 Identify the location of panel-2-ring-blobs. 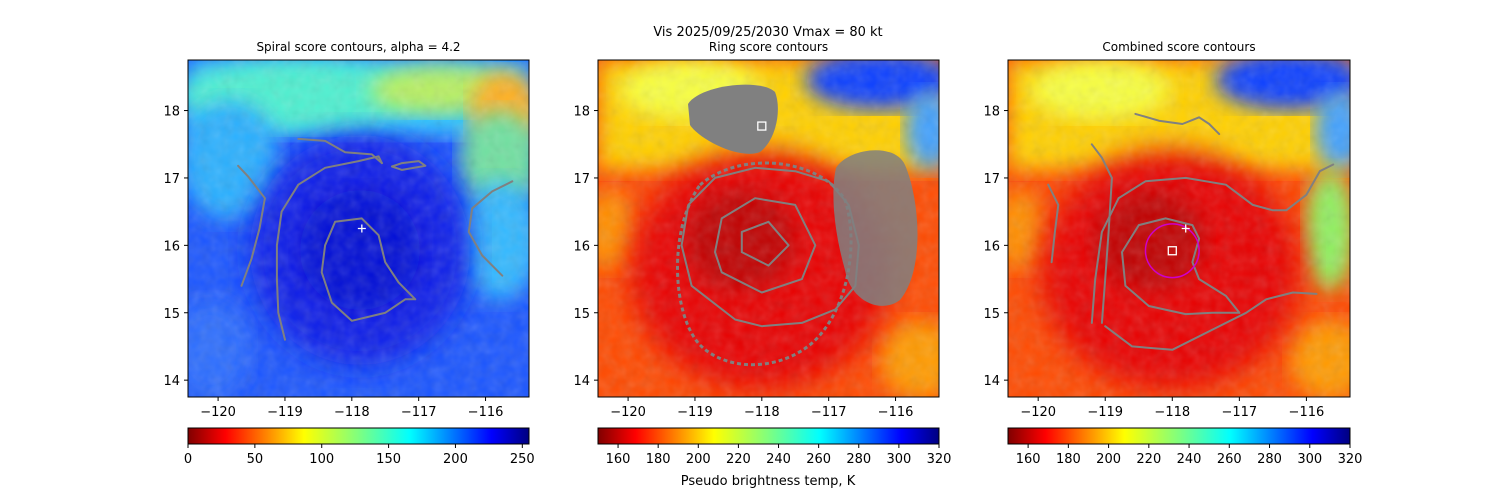
(797, 225).